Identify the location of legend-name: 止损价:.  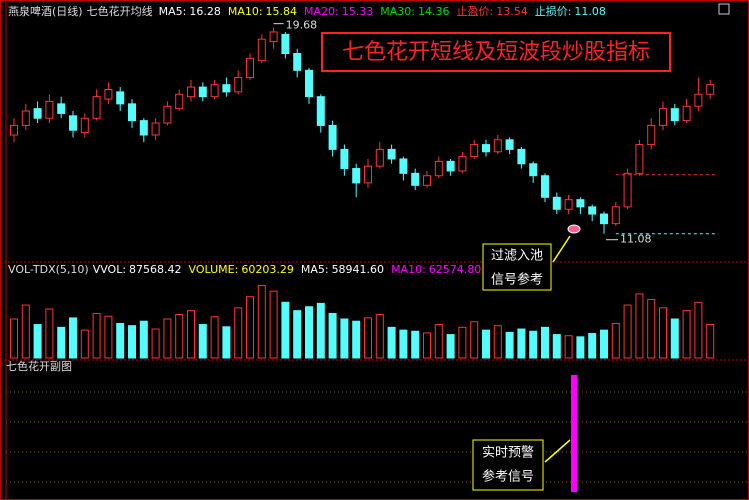
(553, 11).